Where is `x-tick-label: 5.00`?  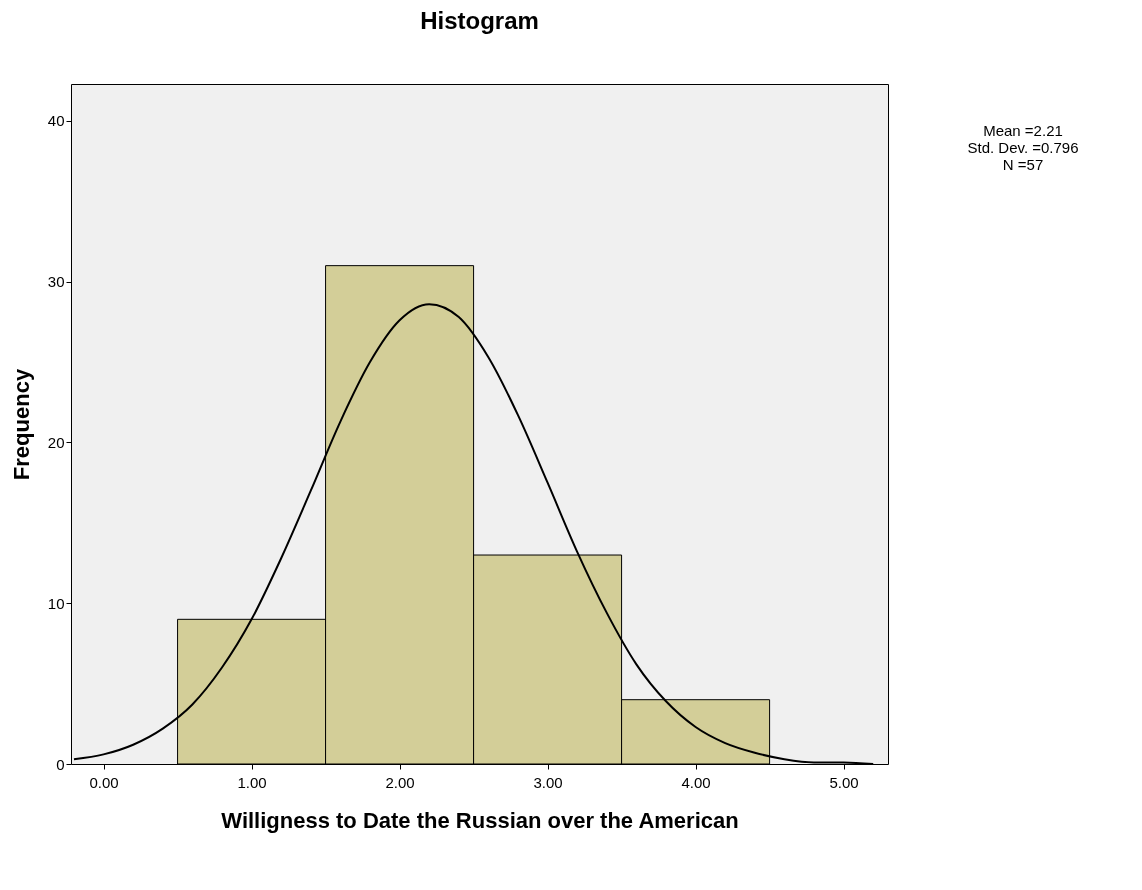 x-tick-label: 5.00 is located at coordinates (844, 782).